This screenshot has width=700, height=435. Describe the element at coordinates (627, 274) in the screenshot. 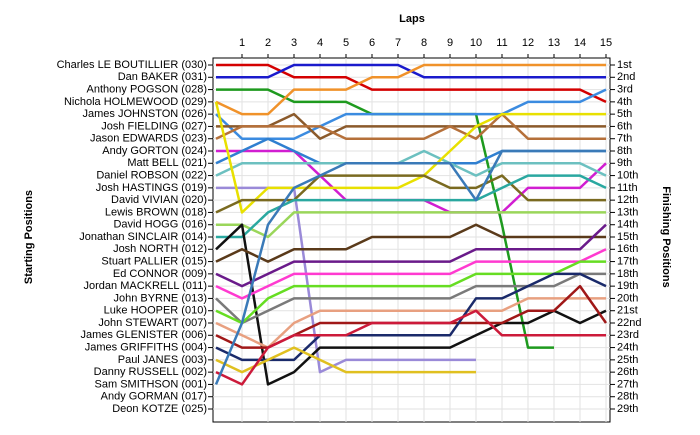

I see `finishing-position-label: 18th` at that location.